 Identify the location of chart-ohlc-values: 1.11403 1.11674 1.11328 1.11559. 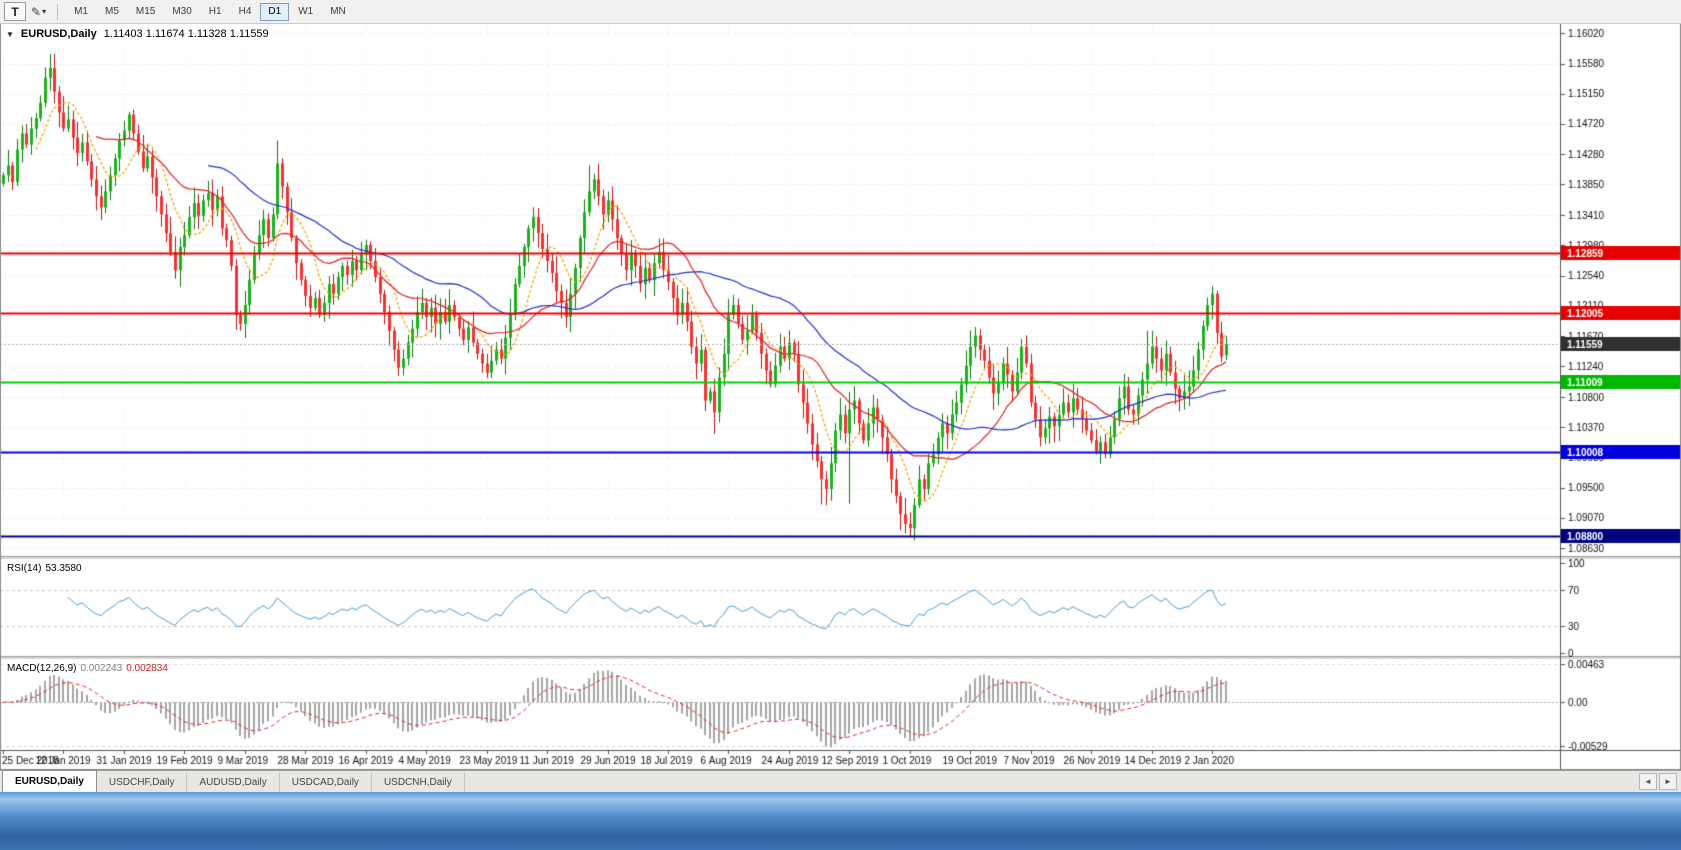
(186, 34).